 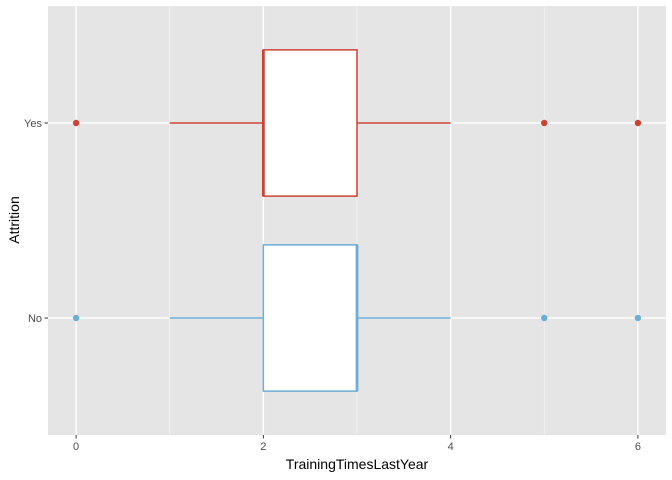 I want to click on x-axis-title: TrainingTimesLastYear, so click(x=357, y=464).